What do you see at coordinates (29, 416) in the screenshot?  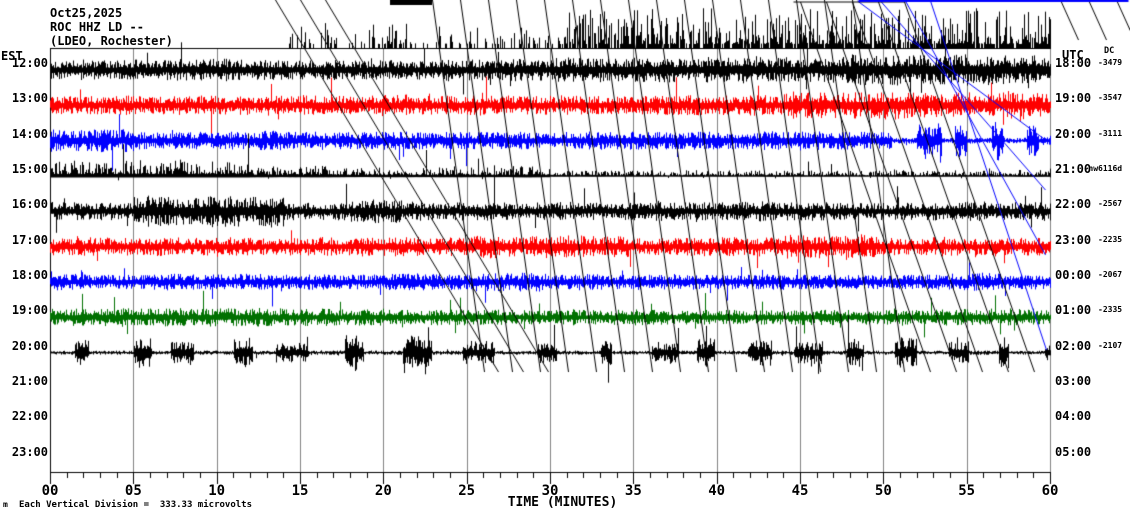 I see `est-hour-label: 22:00` at bounding box center [29, 416].